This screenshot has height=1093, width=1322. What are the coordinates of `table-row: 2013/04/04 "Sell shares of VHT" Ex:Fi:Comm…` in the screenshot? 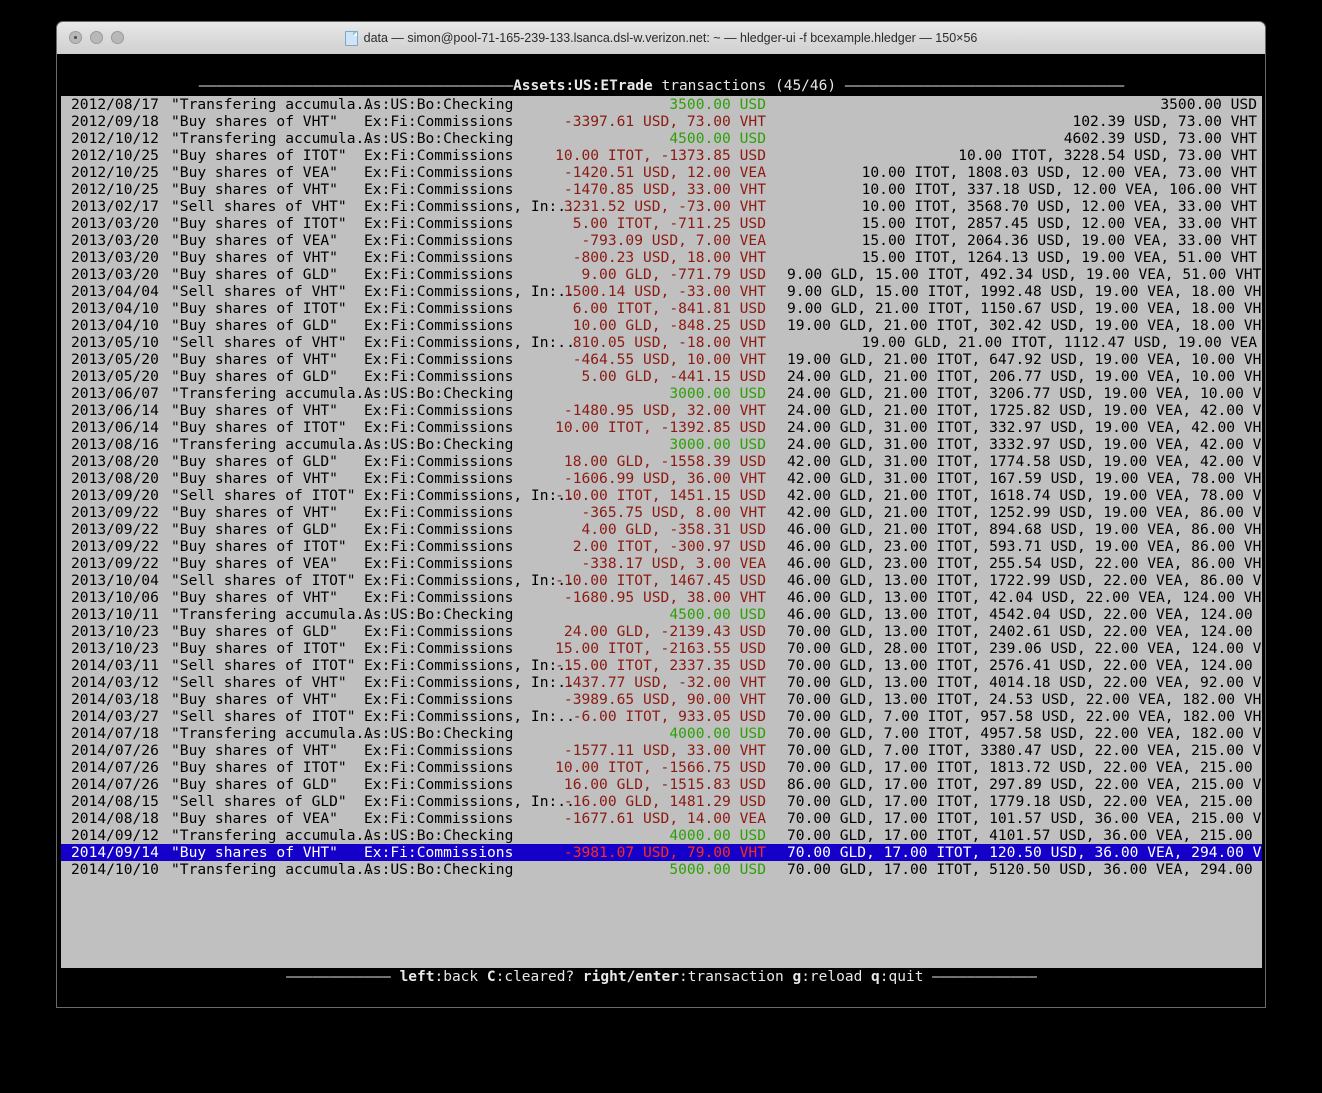 It's located at (661, 291).